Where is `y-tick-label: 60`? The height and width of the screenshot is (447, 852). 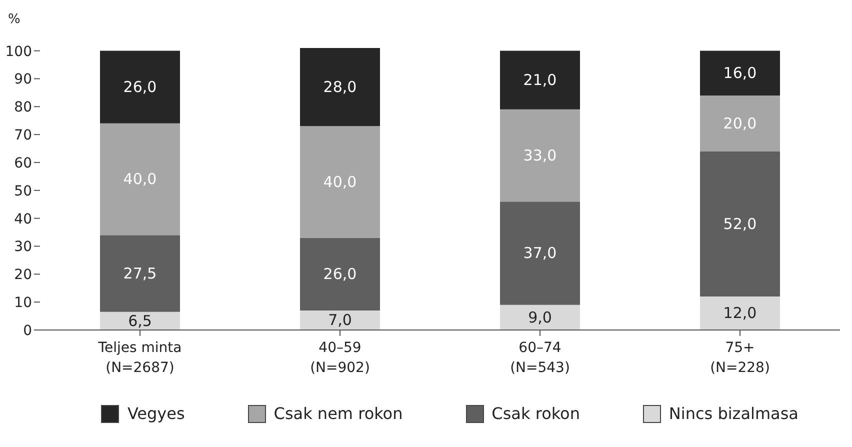 y-tick-label: 60 is located at coordinates (23, 163).